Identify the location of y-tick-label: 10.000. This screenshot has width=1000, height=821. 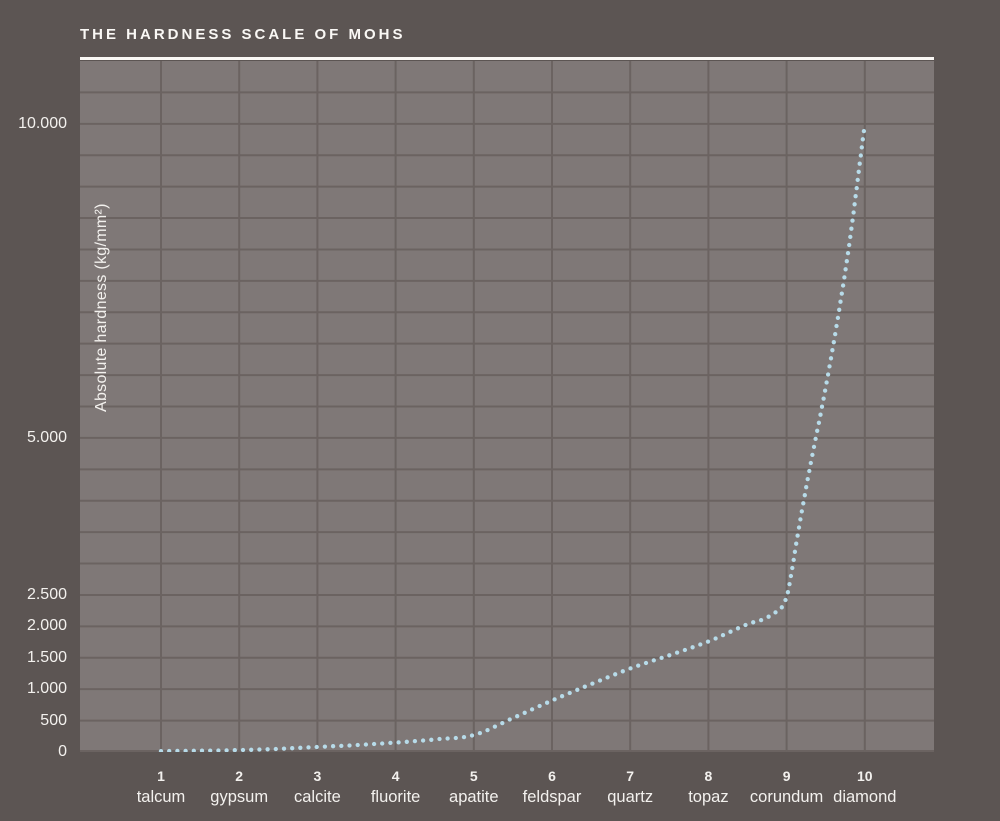
(42, 123).